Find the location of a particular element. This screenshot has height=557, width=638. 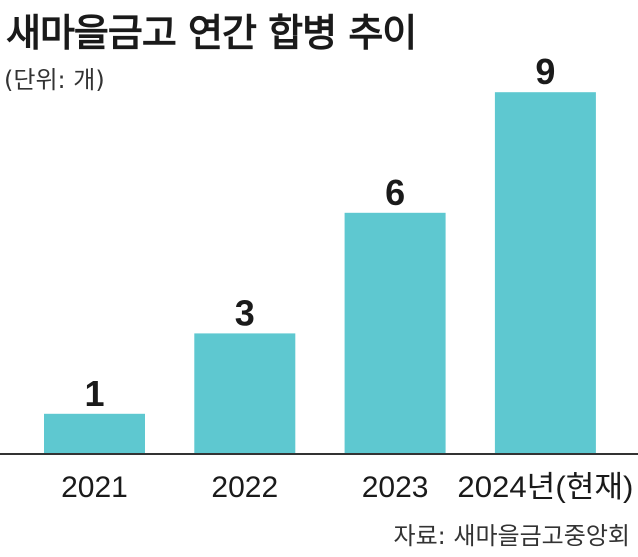

data-label-3: 6 is located at coordinates (395, 192).